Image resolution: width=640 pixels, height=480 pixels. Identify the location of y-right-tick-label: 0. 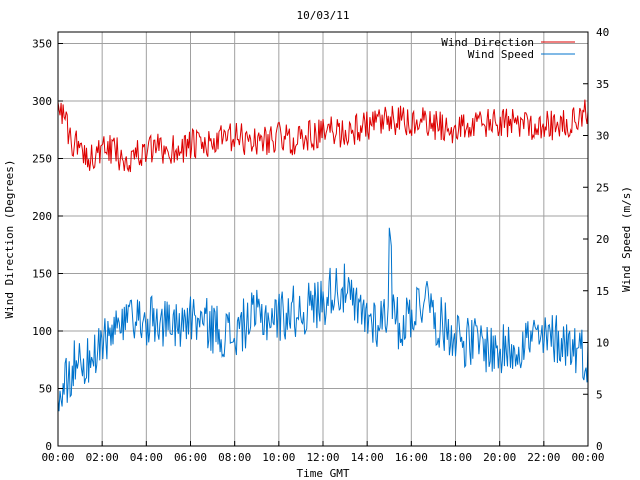
(599, 446).